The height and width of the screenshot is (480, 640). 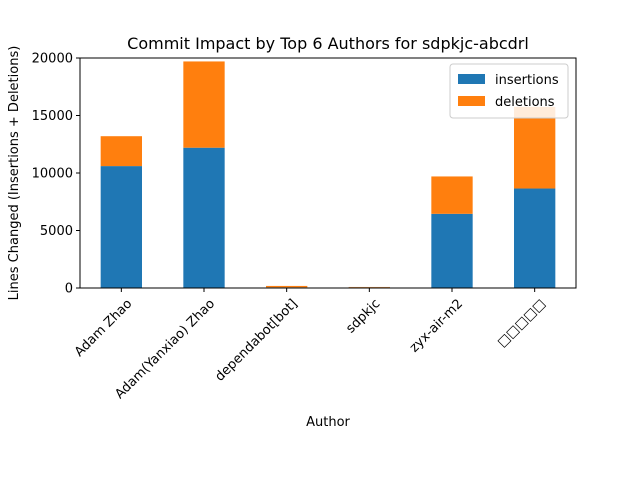 I want to click on legend-label-deletions: deletions, so click(x=525, y=102).